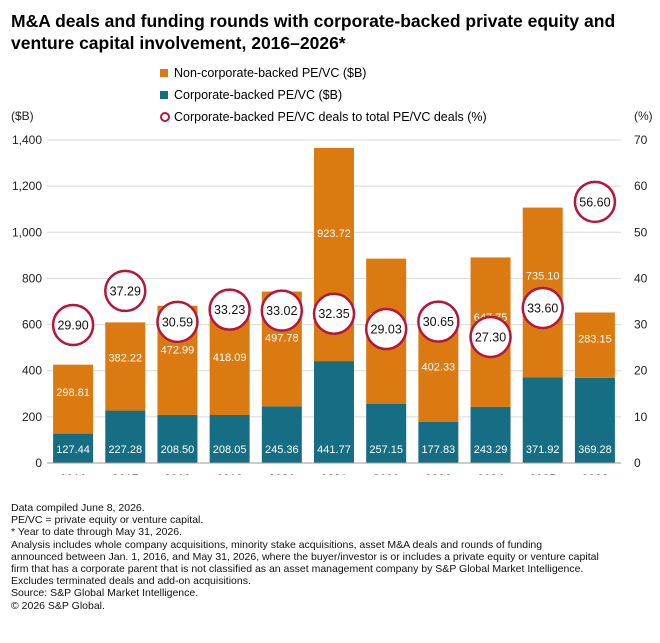 The image size is (660, 643). What do you see at coordinates (164, 95) in the screenshot?
I see `legend-swatch-corporate` at bounding box center [164, 95].